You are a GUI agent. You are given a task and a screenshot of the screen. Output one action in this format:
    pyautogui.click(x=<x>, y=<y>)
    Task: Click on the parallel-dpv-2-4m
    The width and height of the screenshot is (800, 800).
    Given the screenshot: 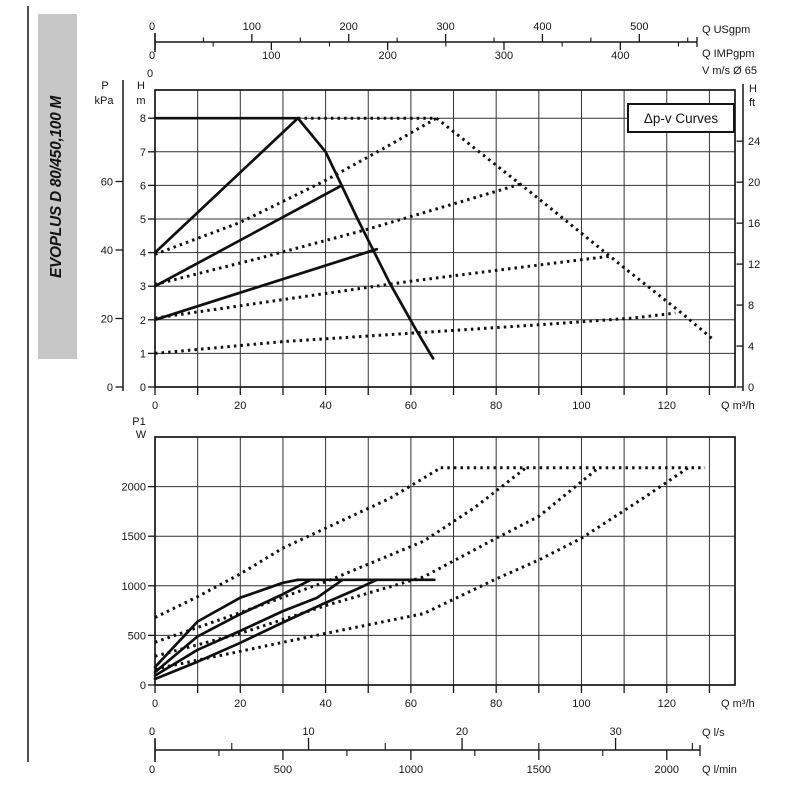 What is the action you would take?
    pyautogui.click(x=383, y=287)
    